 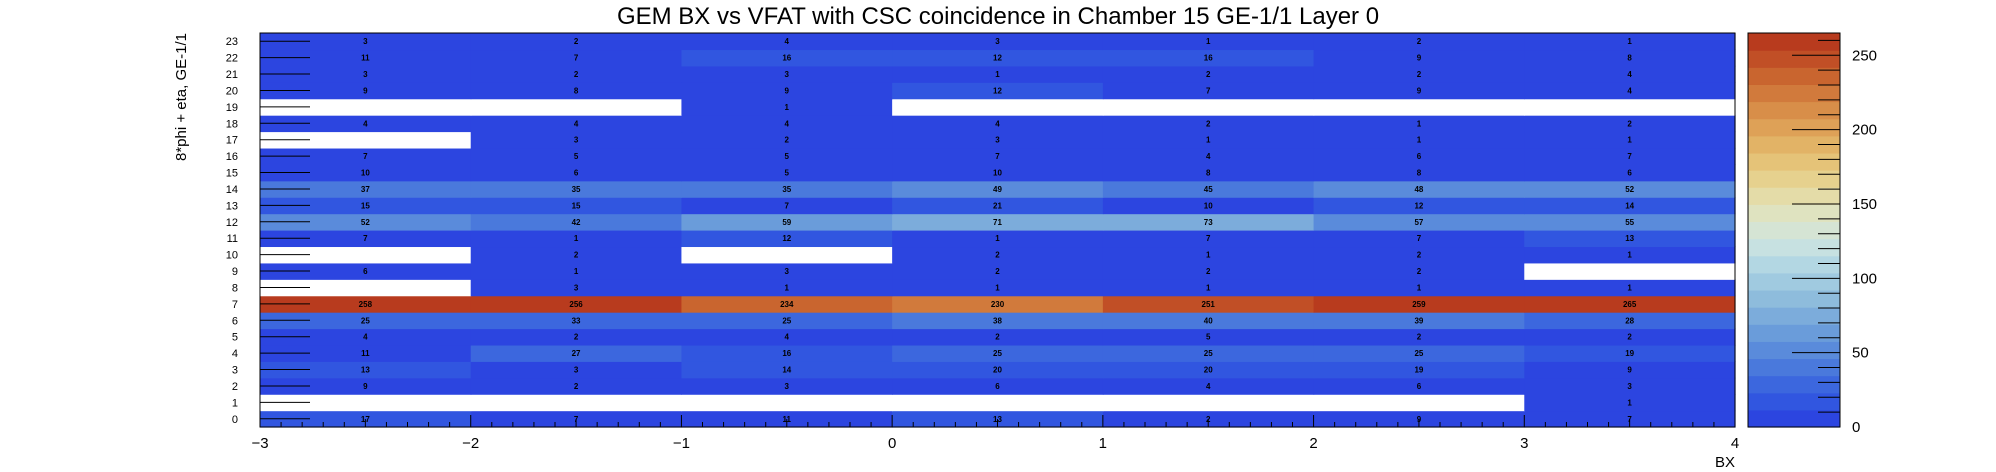 I want to click on y-tick-label: 0, so click(x=235, y=420).